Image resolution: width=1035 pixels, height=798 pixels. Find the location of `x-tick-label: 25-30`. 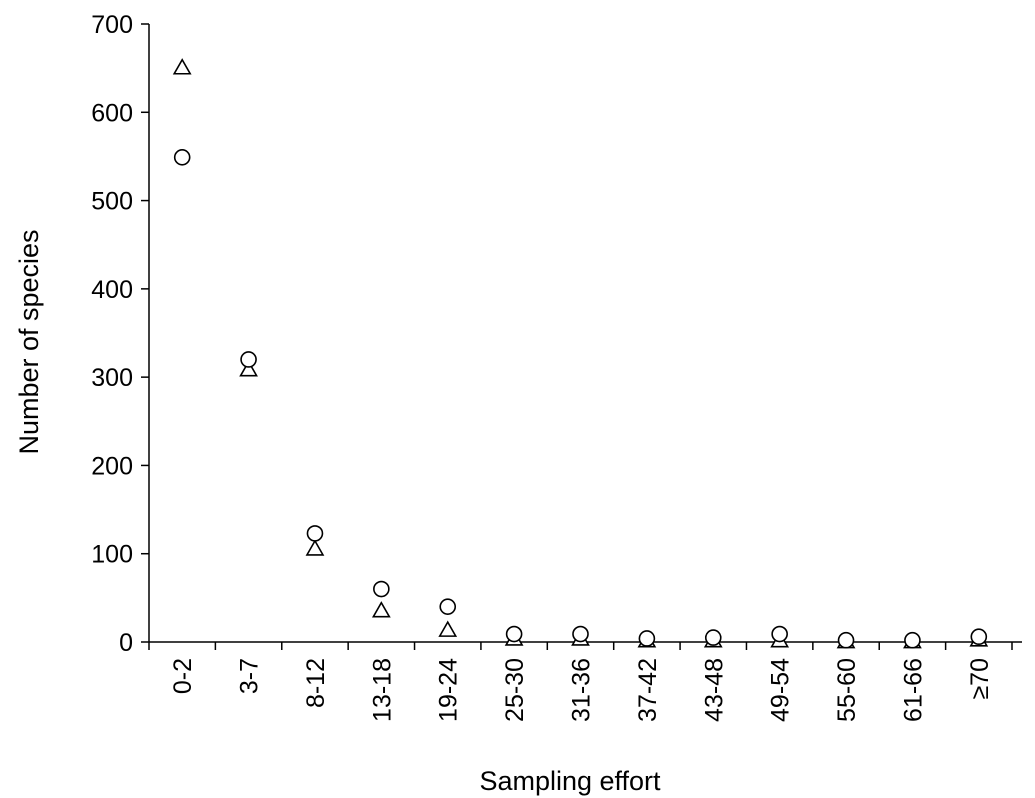

x-tick-label: 25-30 is located at coordinates (515, 690).